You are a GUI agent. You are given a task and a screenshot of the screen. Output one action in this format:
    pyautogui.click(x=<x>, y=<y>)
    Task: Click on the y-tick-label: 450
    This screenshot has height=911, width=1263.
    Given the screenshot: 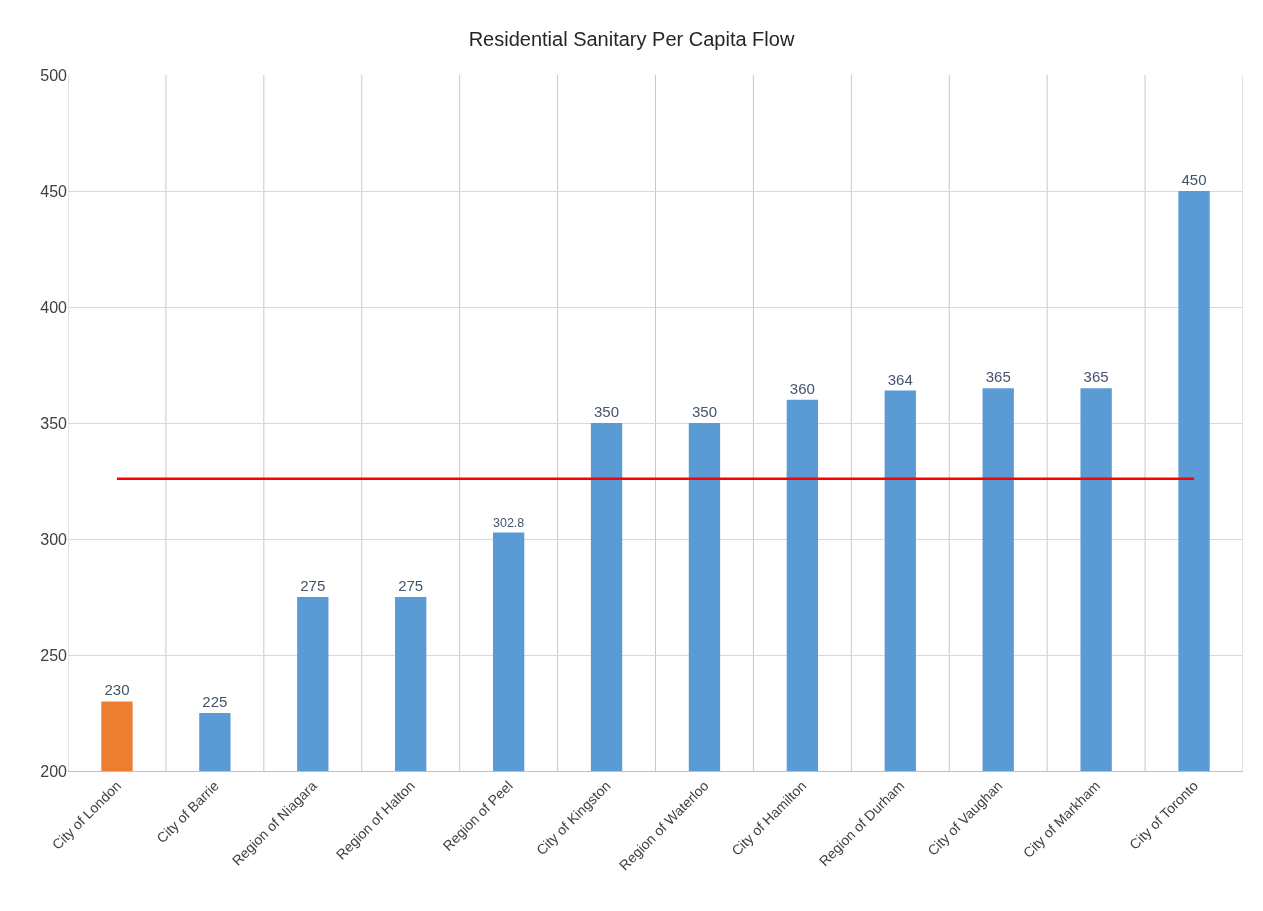 What is the action you would take?
    pyautogui.click(x=54, y=191)
    